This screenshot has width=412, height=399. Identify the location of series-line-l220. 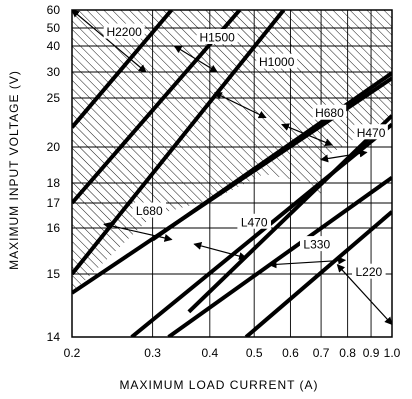
(318, 273).